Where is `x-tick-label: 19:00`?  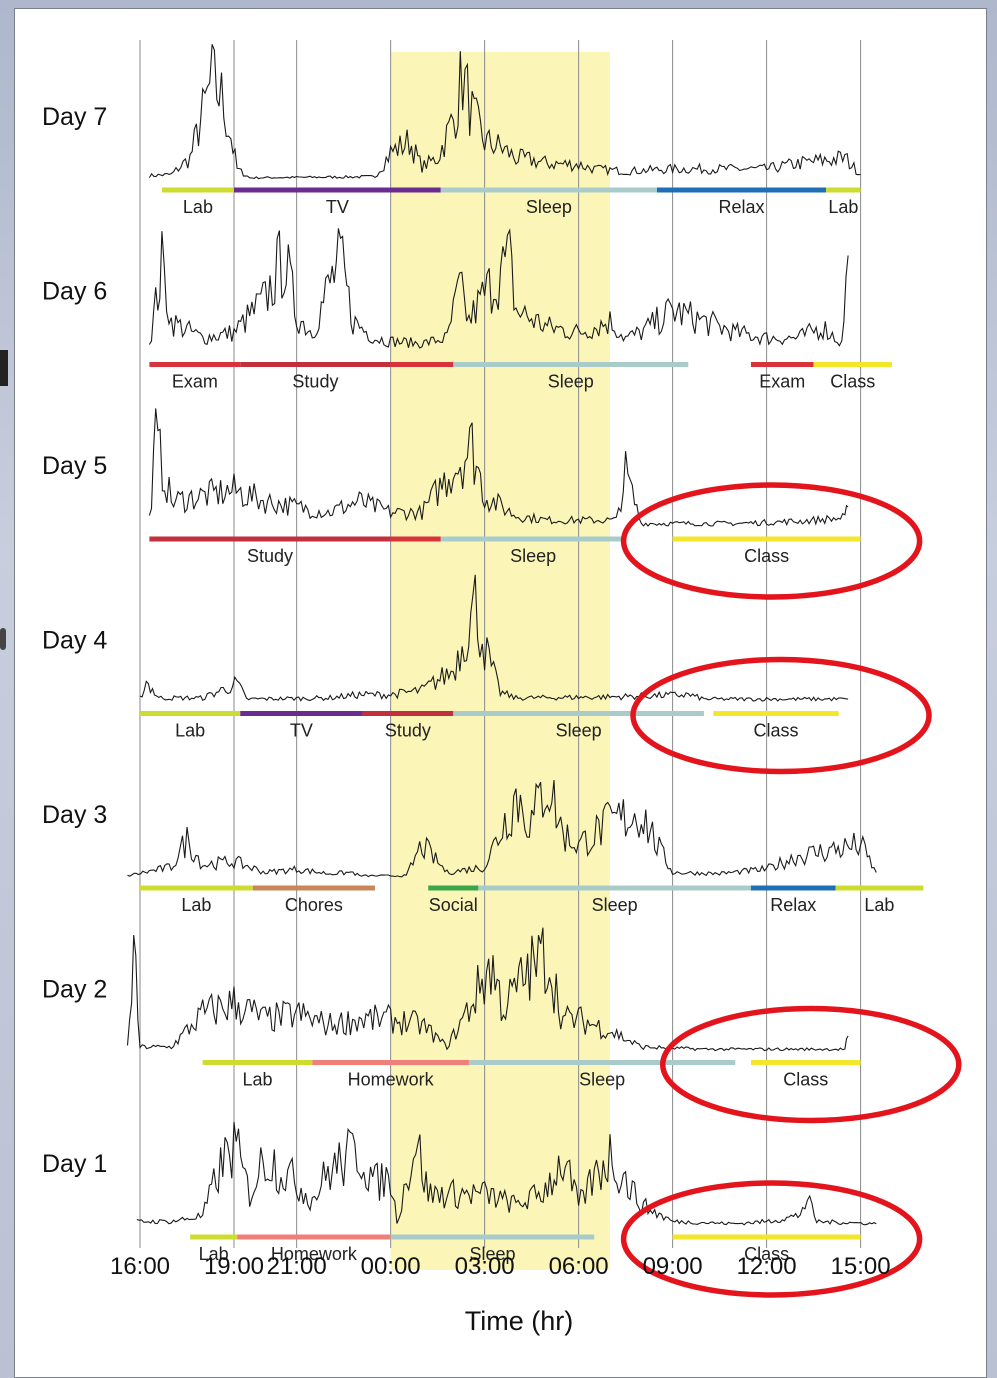 x-tick-label: 19:00 is located at coordinates (234, 1266).